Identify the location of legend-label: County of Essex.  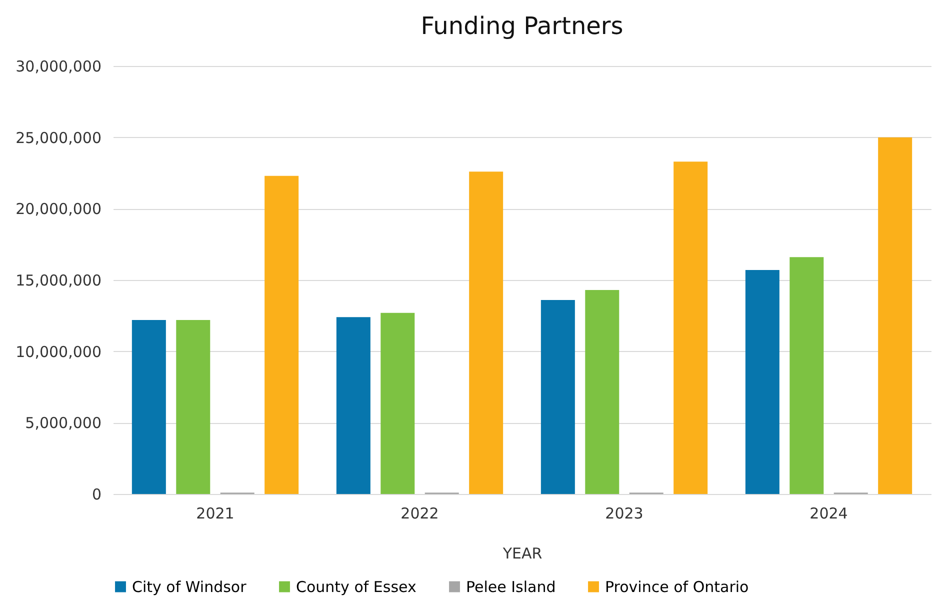
(356, 587).